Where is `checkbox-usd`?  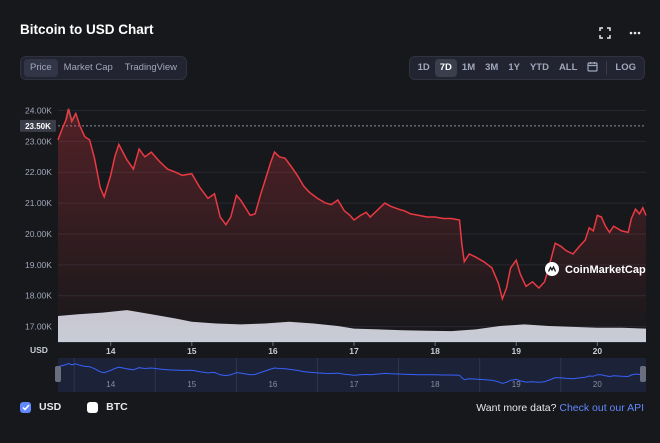
checkbox-usd is located at coordinates (25, 407).